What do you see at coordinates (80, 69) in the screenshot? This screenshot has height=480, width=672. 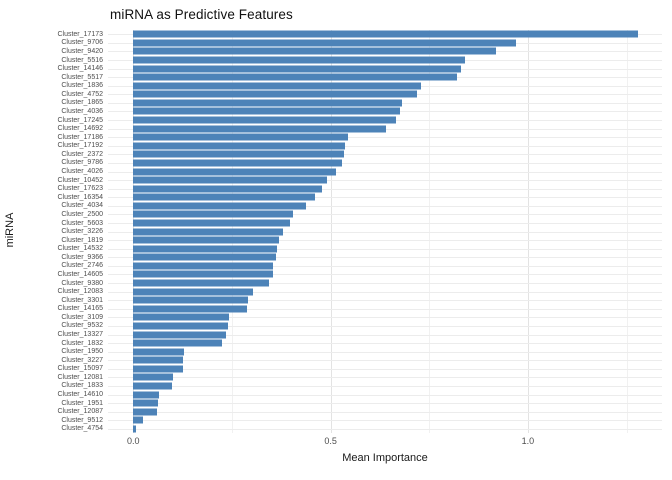 I see `y-axis-label: Cluster_14146` at bounding box center [80, 69].